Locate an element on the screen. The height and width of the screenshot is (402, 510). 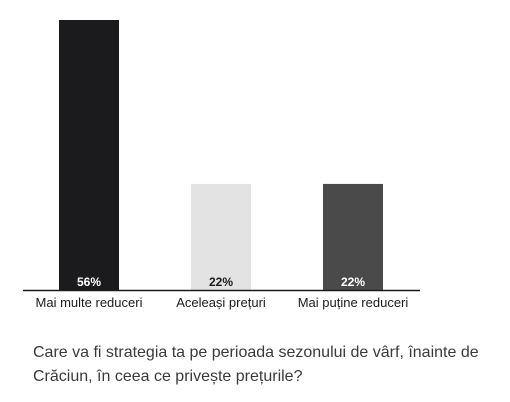
category-label-3: Mai puține reduceri is located at coordinates (353, 302).